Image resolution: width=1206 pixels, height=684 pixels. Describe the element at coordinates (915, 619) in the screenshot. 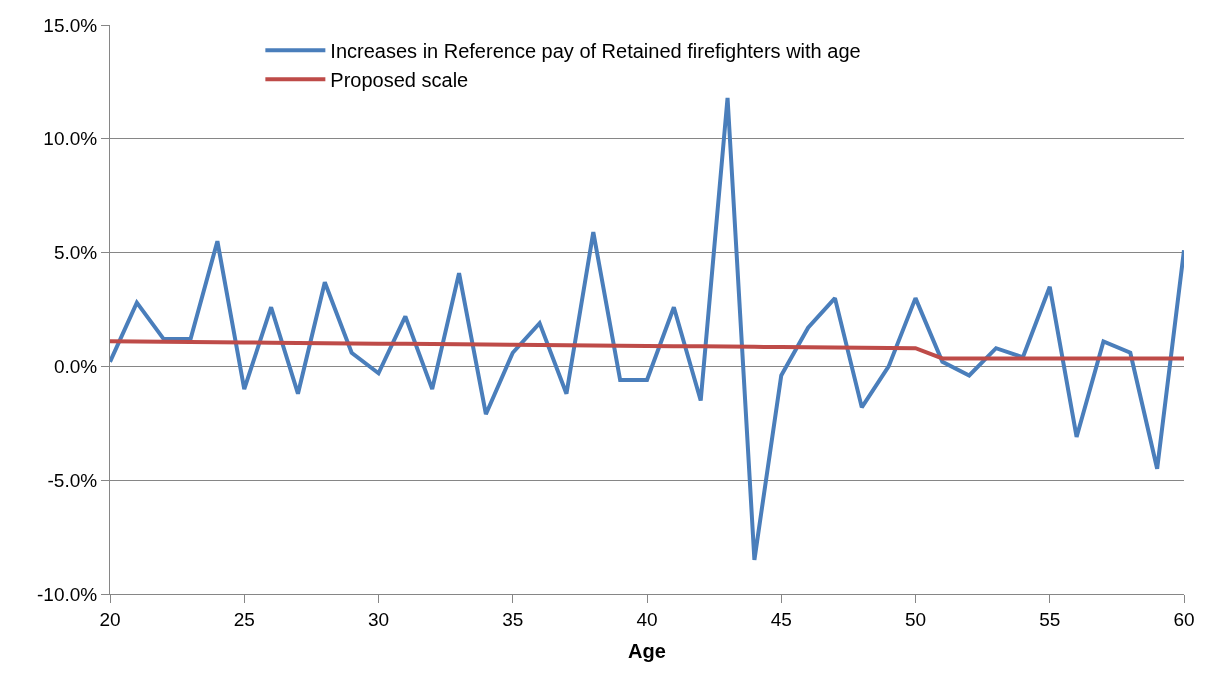

I see `x-tick-label: 50` at that location.